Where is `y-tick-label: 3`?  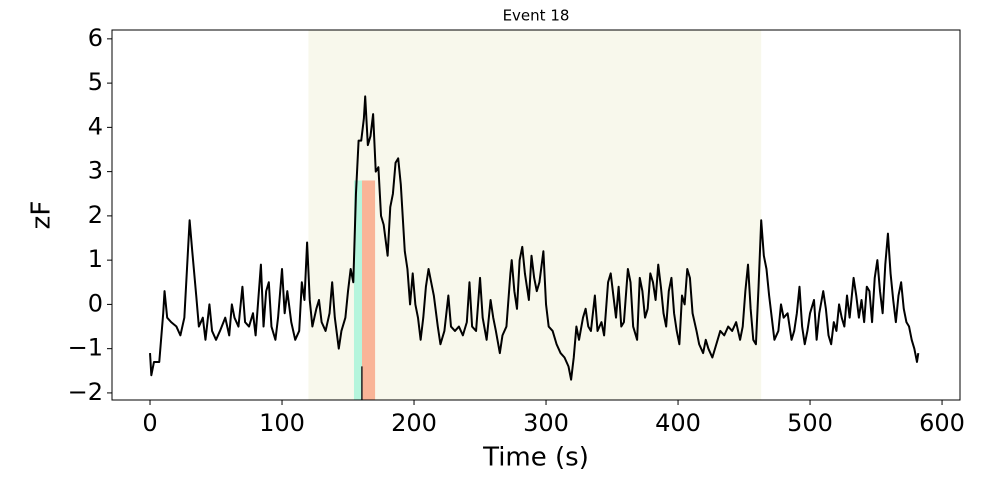 y-tick-label: 3 is located at coordinates (95, 171).